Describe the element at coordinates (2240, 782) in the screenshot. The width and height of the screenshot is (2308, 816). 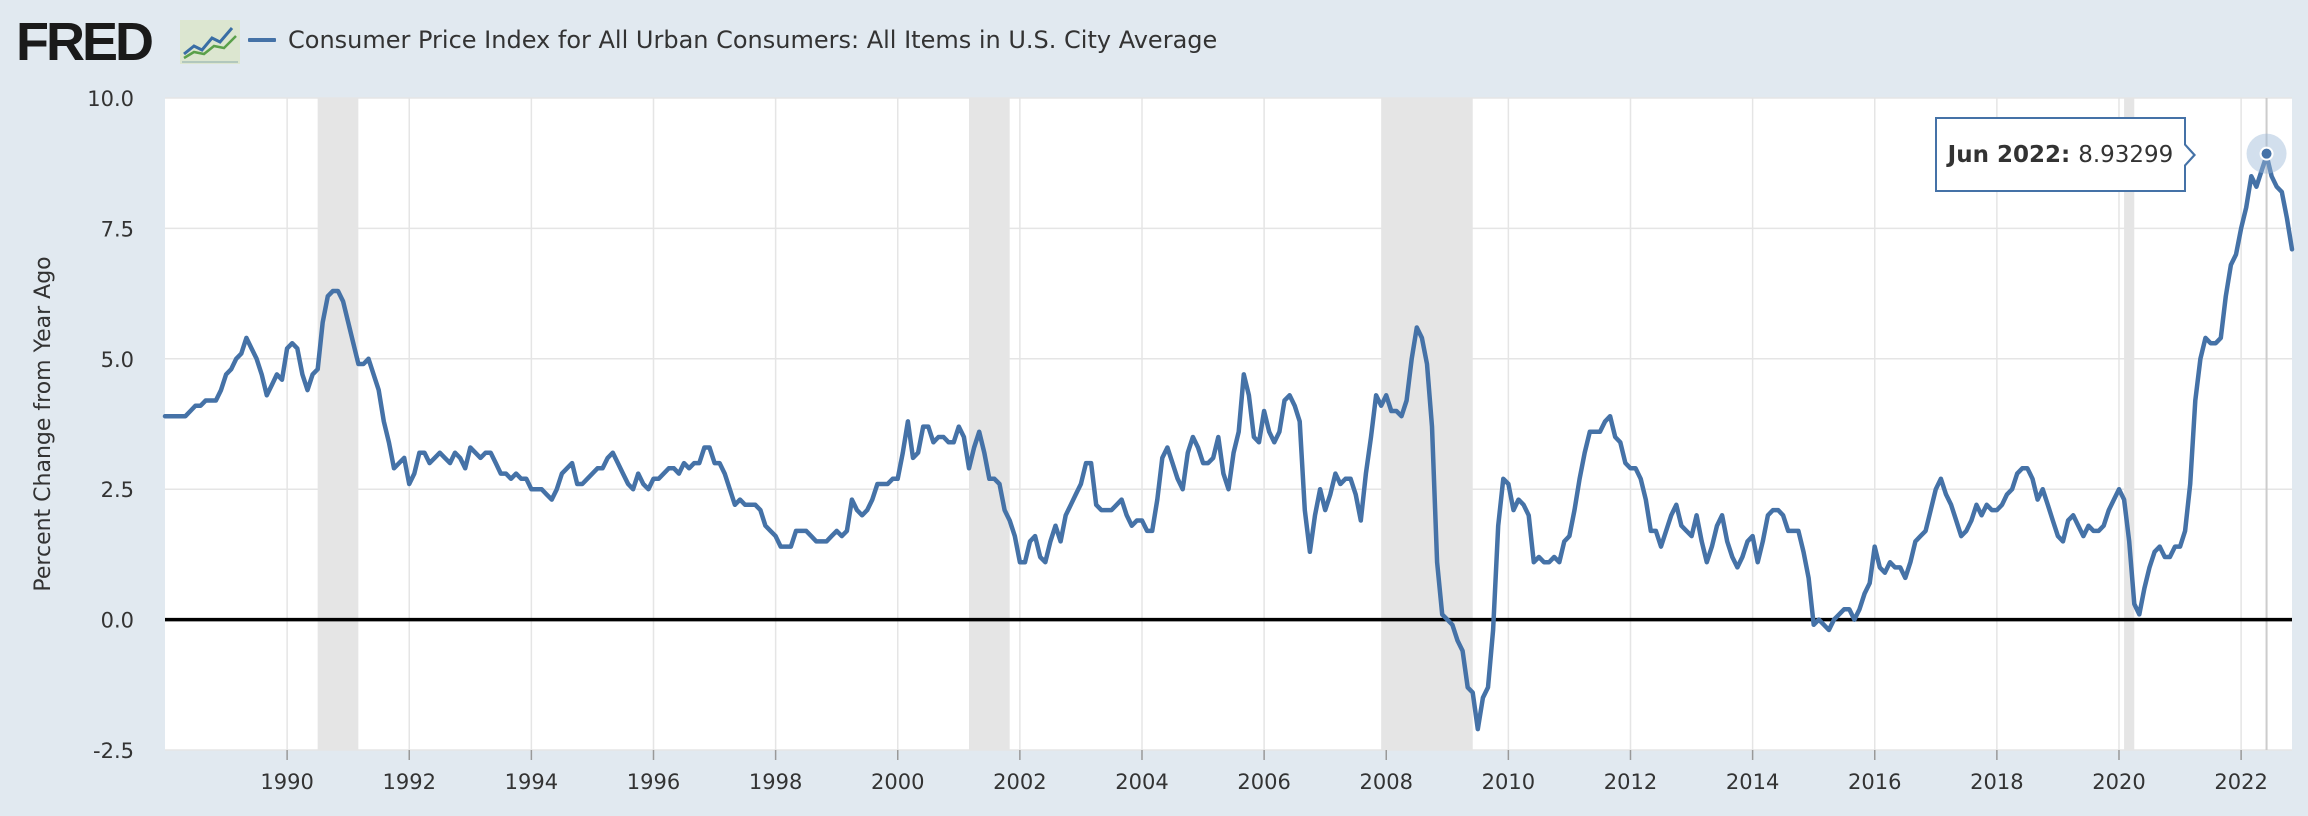
I see `x-tick-label: 2022` at that location.